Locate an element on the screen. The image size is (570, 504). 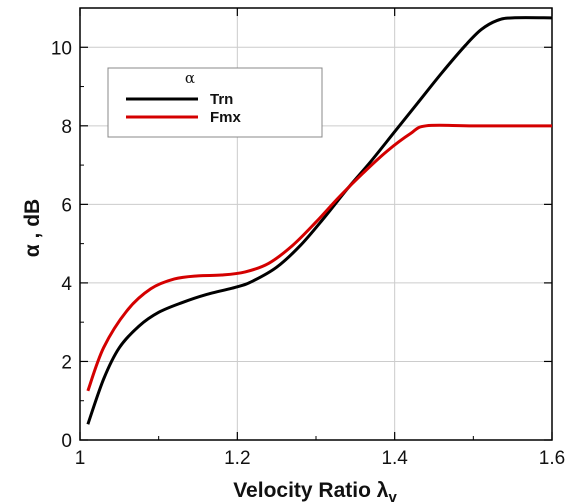
y-tick-label: 10 is located at coordinates (61, 48).